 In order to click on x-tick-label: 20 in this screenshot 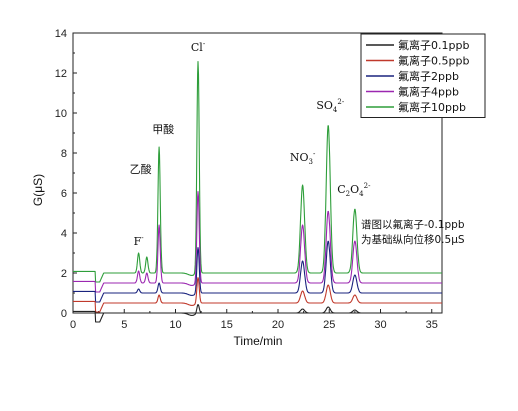, I will do `click(278, 325)`.